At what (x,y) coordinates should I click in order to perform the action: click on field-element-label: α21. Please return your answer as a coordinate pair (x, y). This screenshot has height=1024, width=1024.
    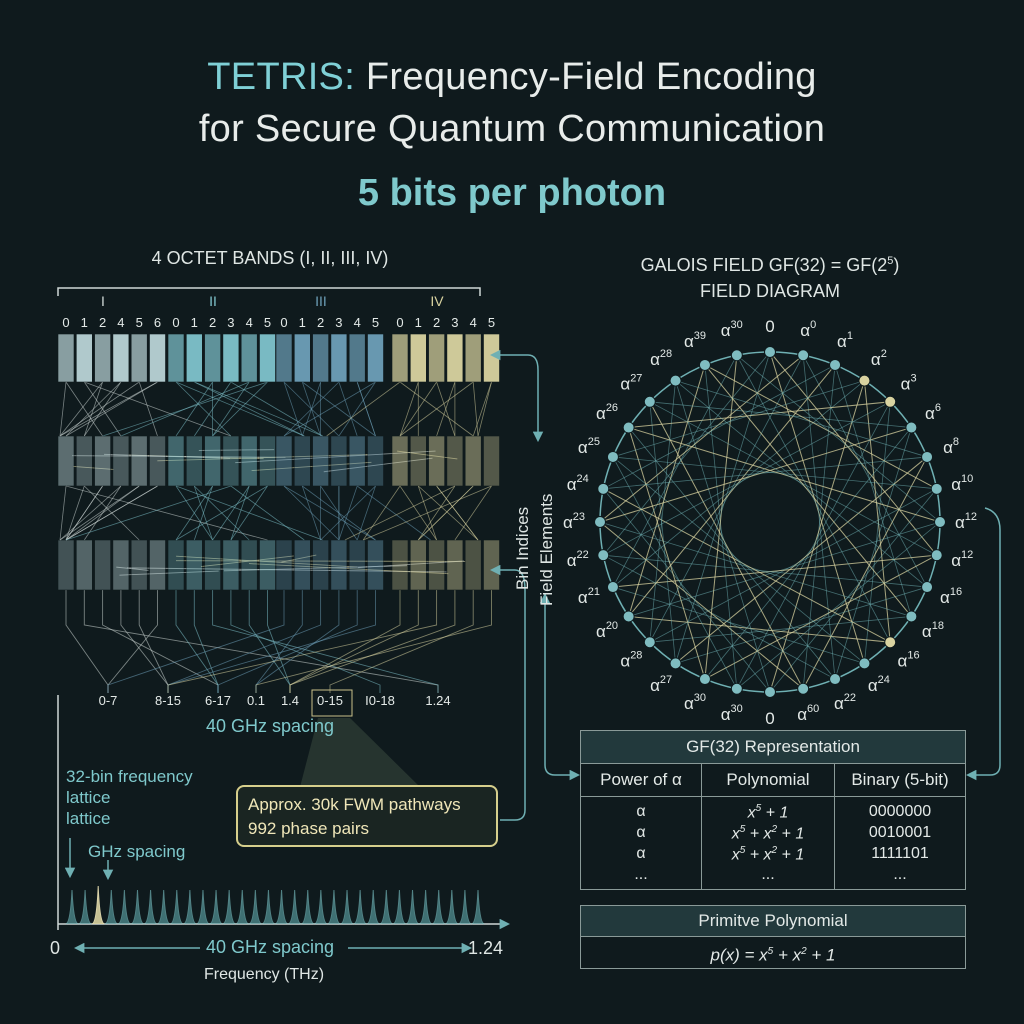
    Looking at the image, I should click on (589, 596).